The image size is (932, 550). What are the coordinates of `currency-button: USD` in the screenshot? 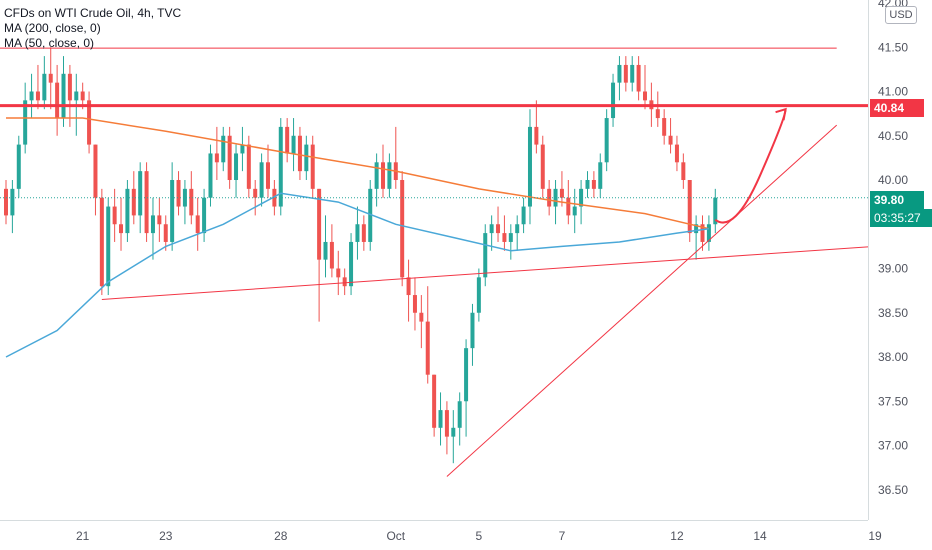 It's located at (901, 15).